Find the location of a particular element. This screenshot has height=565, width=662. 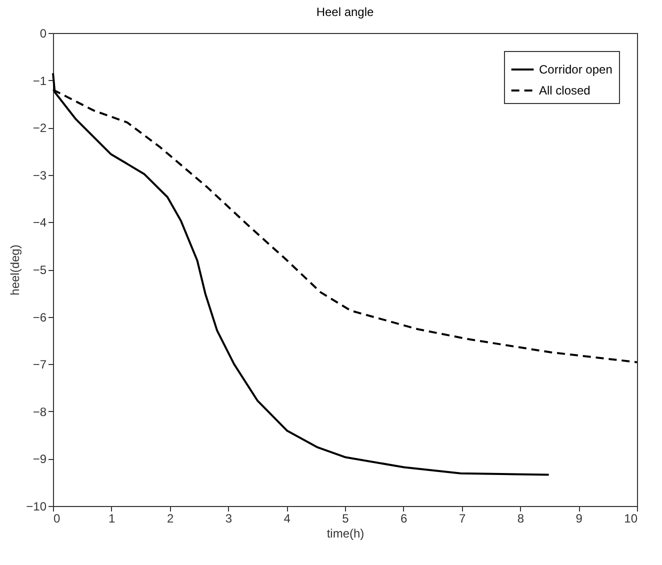

x-tick-label: 4 is located at coordinates (287, 519).